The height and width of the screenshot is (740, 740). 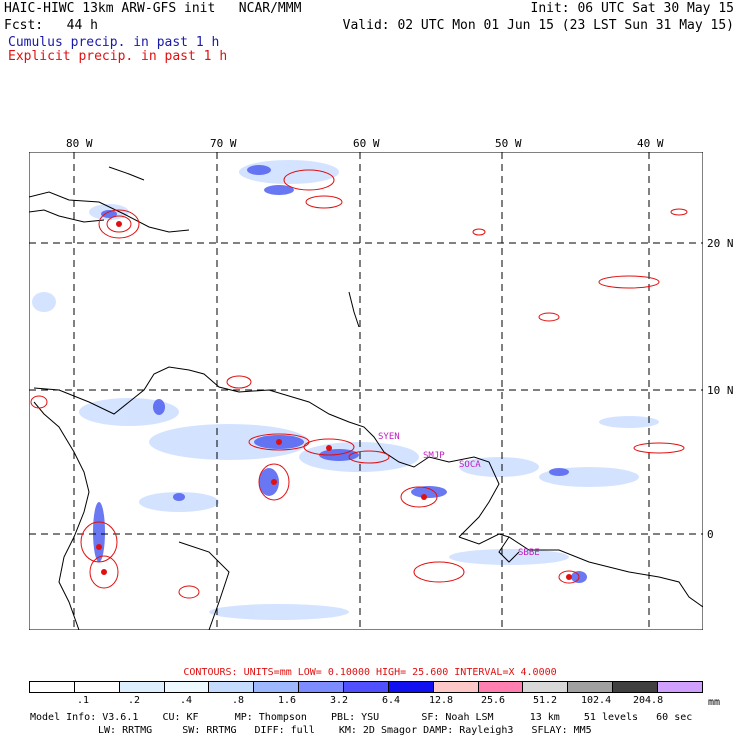 I want to click on scale-units: mm, so click(x=714, y=702).